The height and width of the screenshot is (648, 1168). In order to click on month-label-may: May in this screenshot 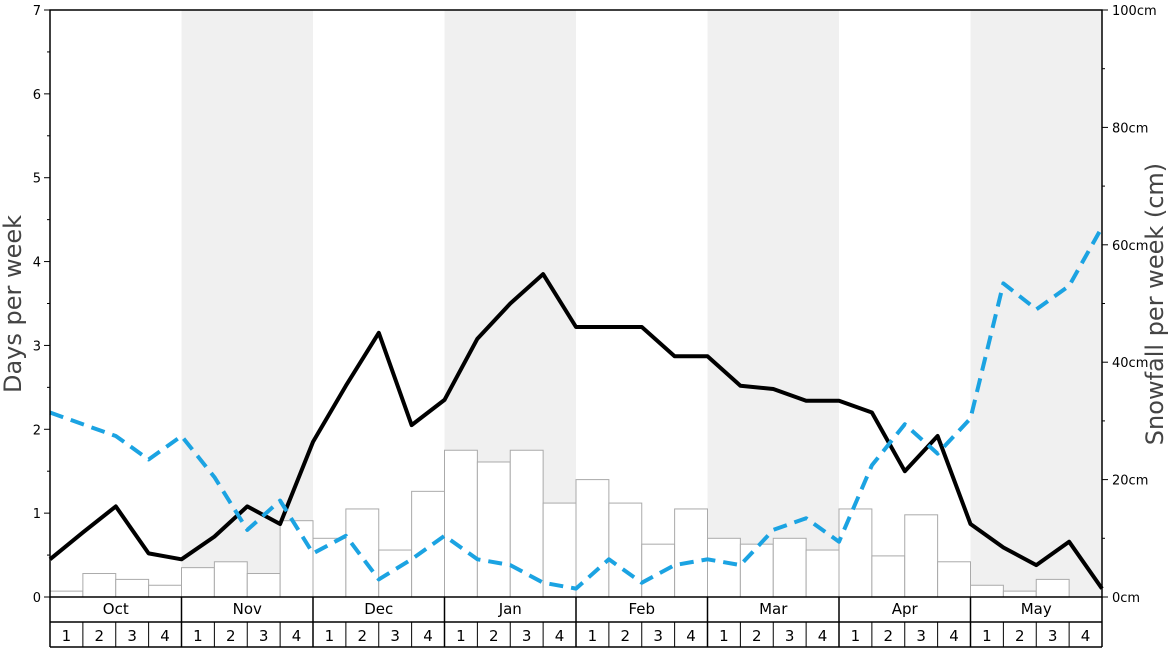, I will do `click(1036, 609)`.